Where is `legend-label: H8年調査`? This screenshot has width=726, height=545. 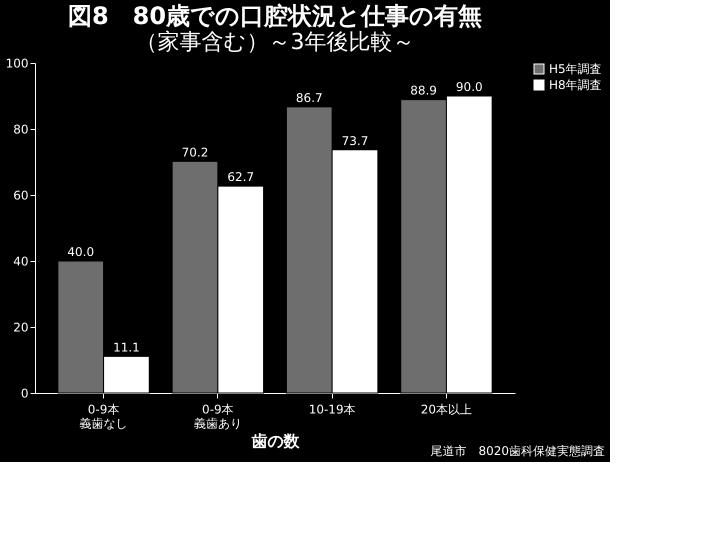
legend-label: H8年調査 is located at coordinates (575, 85).